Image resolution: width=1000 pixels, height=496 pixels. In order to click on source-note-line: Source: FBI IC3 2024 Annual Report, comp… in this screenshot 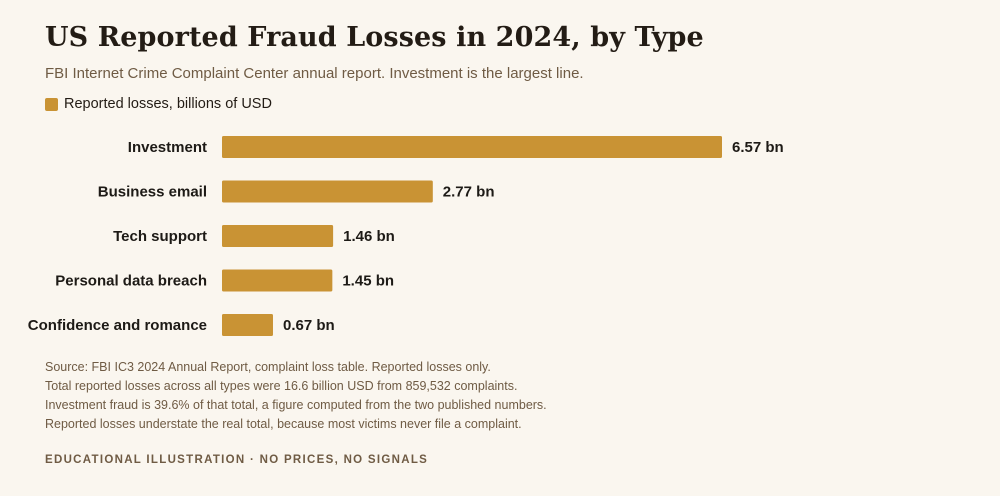, I will do `click(268, 367)`.